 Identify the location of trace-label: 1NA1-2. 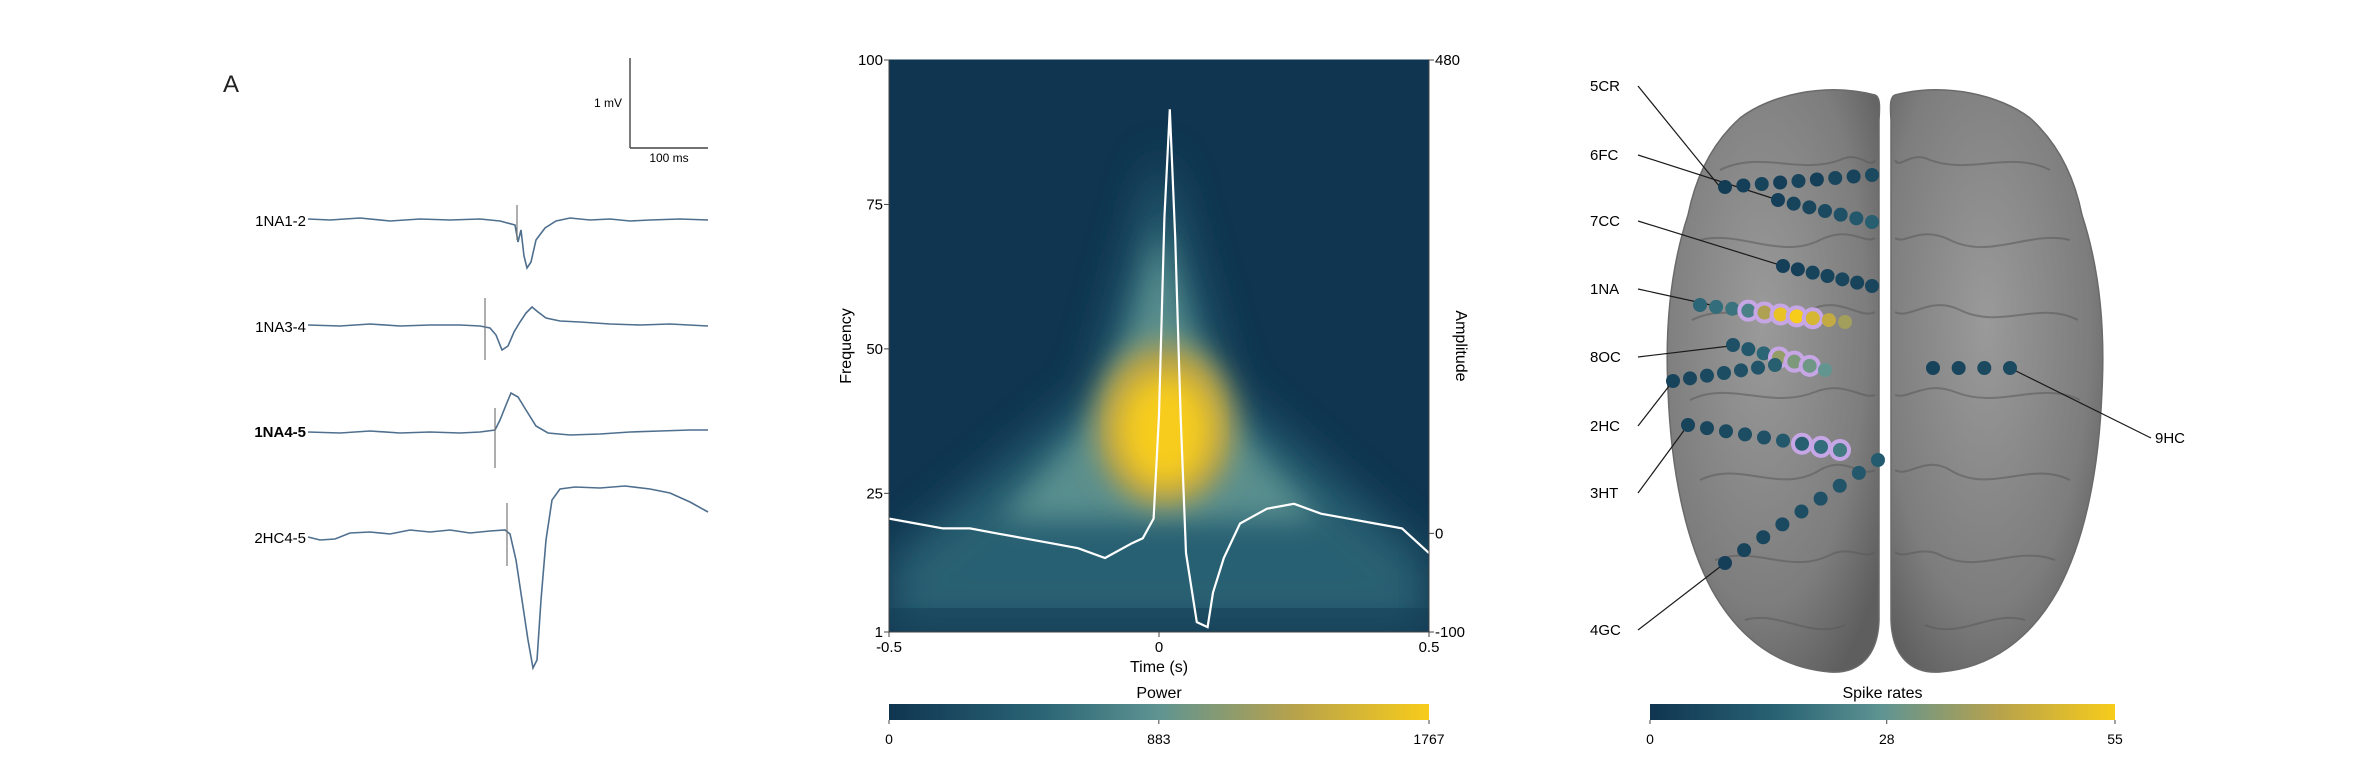
(280, 221).